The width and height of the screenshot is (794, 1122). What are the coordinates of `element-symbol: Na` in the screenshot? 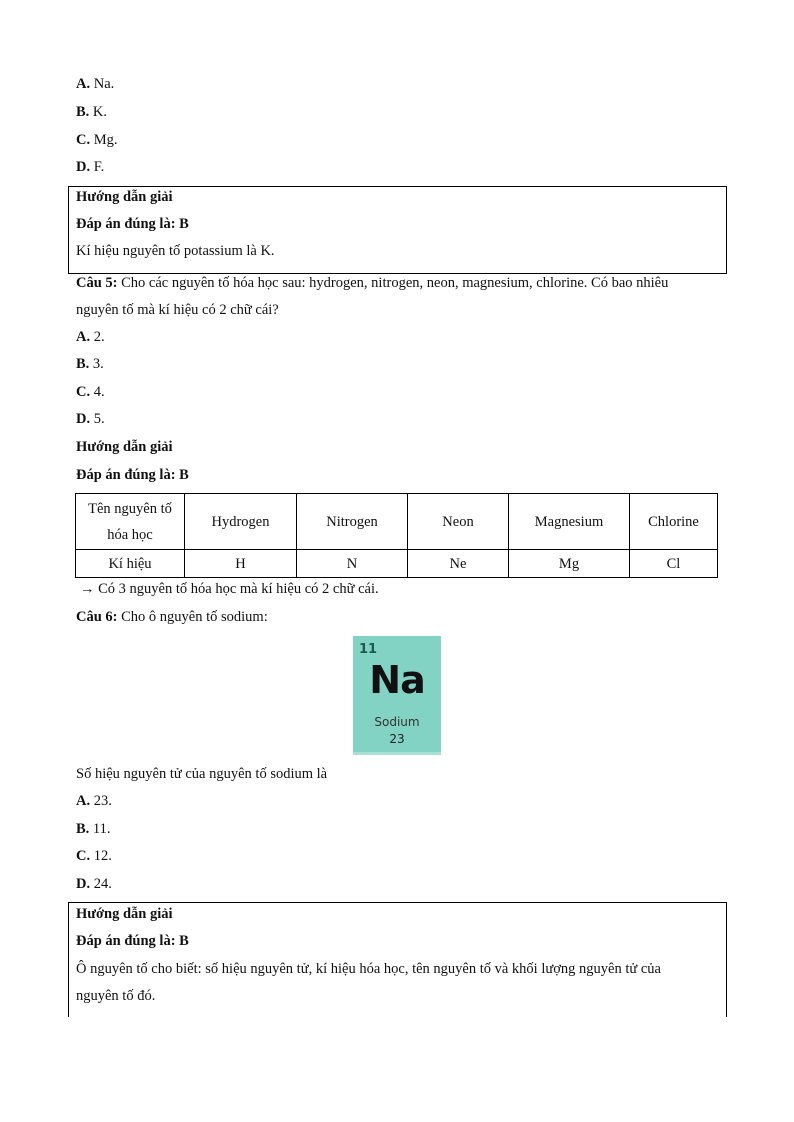 It's located at (397, 680).